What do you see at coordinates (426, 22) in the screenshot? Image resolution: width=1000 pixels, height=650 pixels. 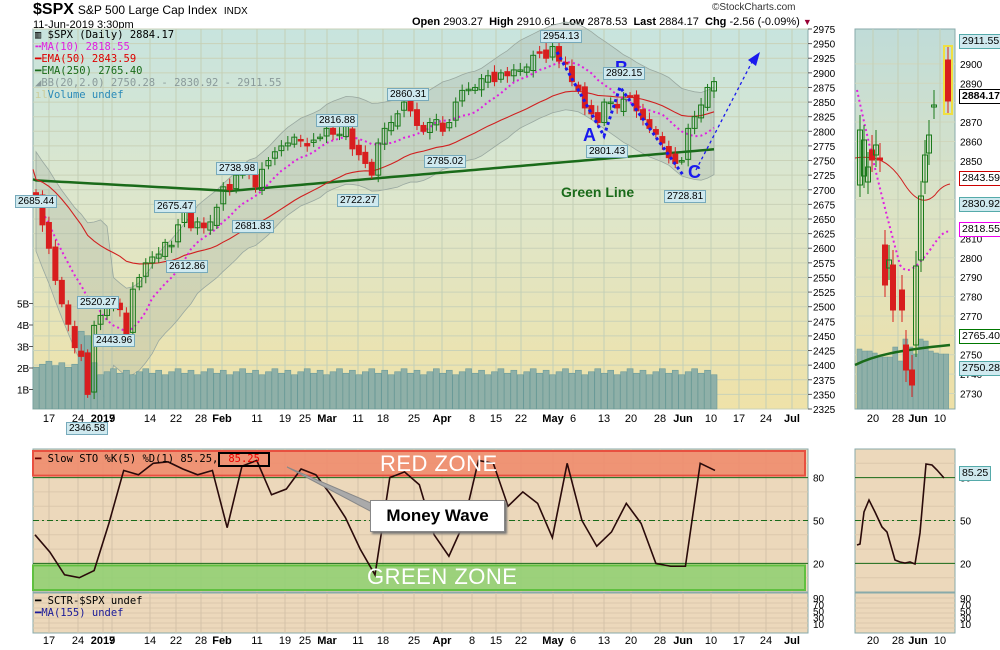 I see `open-label: Open` at bounding box center [426, 22].